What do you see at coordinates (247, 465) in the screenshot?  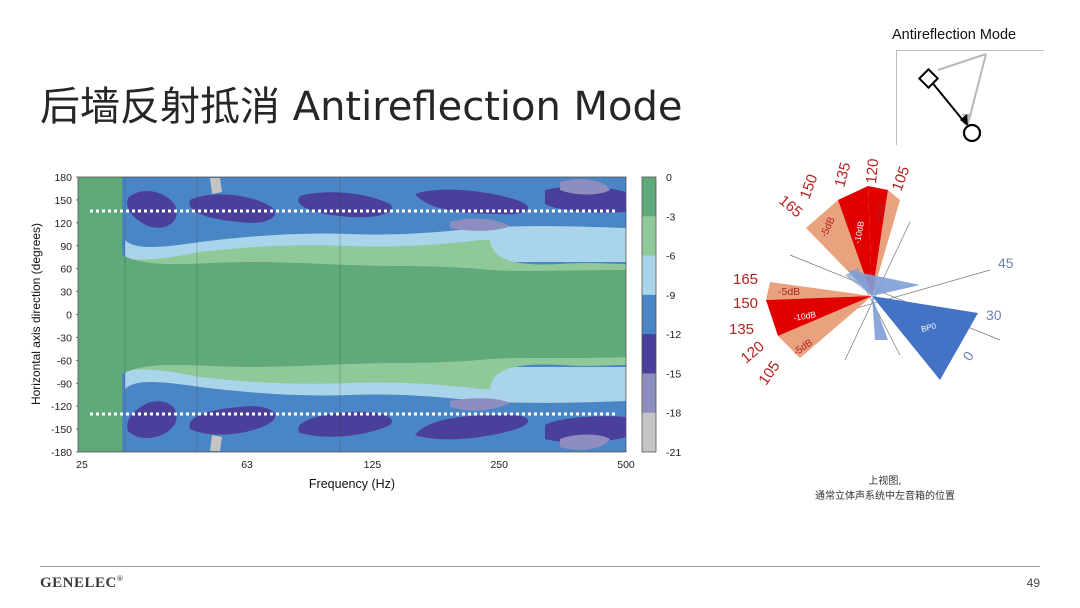 I see `x-tick-label: 63` at bounding box center [247, 465].